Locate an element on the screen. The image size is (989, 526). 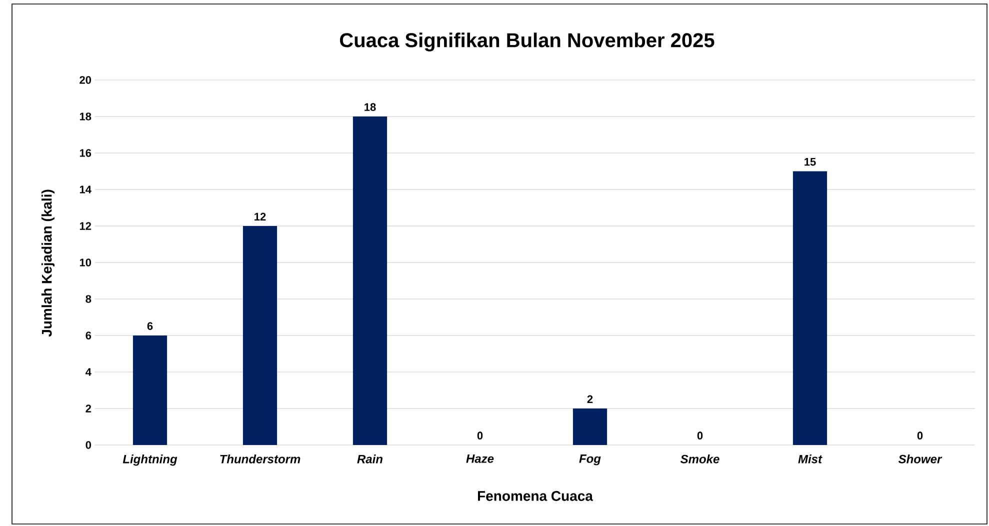
y-tick-label: 0 is located at coordinates (89, 445).